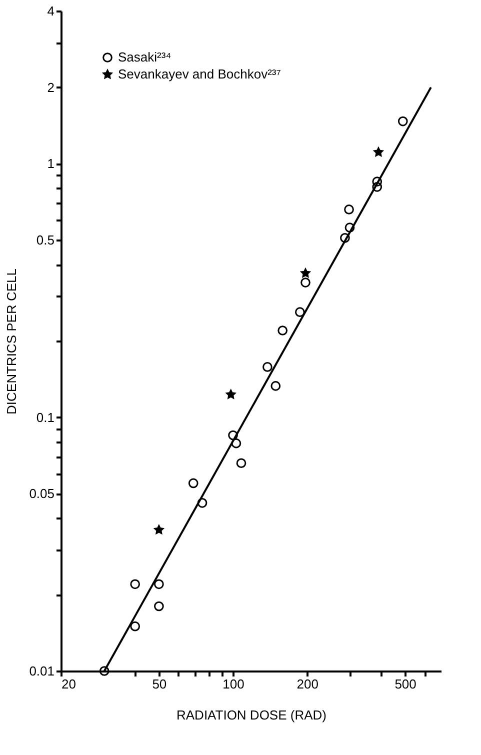  I want to click on y-tick-label: 0.5, so click(45, 240).